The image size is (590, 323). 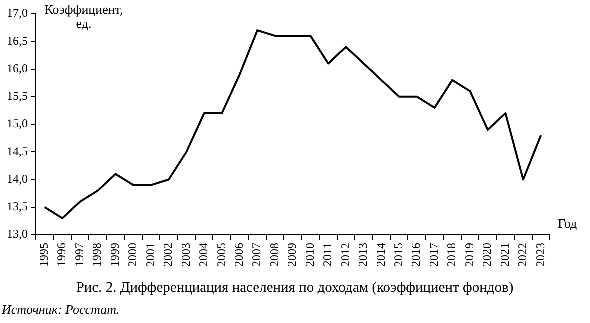 I want to click on x-tick-label: 1996, so click(x=61, y=255).